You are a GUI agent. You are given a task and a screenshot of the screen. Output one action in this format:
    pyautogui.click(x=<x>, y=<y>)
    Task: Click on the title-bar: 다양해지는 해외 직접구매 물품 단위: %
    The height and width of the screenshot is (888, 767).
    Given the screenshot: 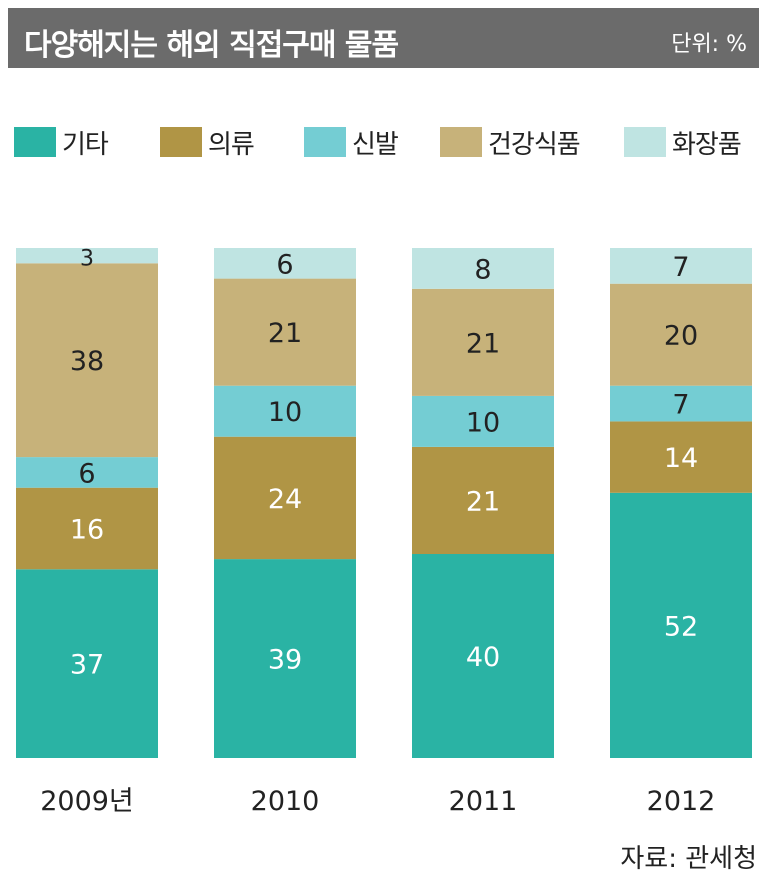 What is the action you would take?
    pyautogui.click(x=383, y=38)
    